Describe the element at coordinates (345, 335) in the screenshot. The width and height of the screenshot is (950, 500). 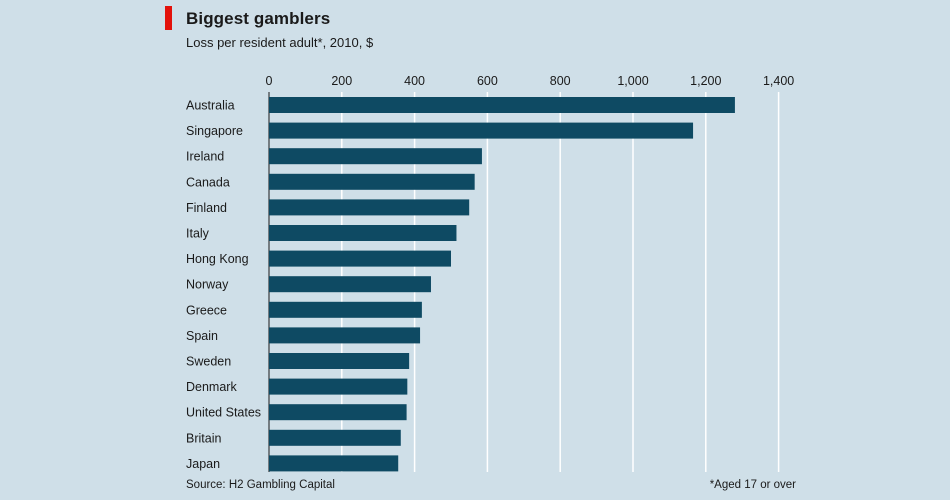
I see `bar-spain` at that location.